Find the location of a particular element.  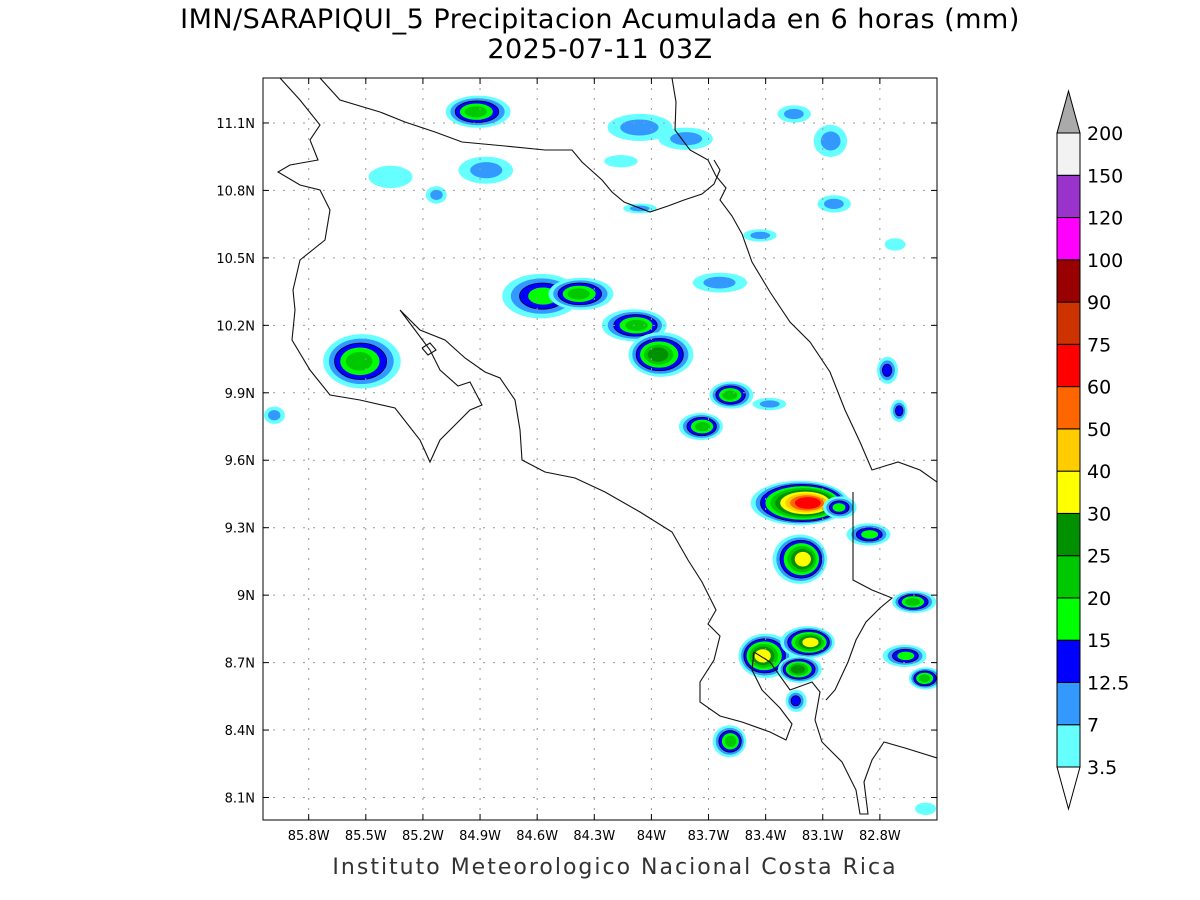

lon-tick-label: 84.3W is located at coordinates (594, 836).